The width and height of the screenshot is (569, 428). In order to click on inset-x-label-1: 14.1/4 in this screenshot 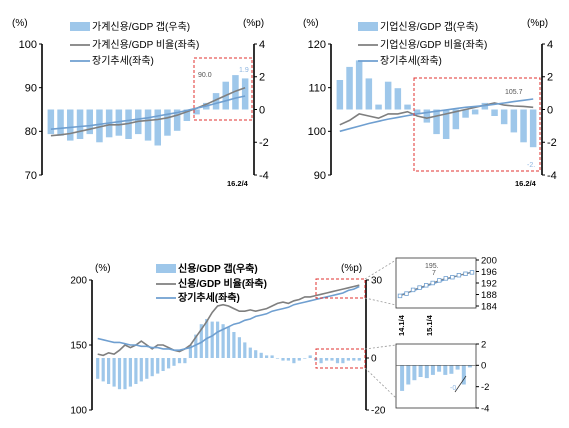, I will do `click(401, 325)`.